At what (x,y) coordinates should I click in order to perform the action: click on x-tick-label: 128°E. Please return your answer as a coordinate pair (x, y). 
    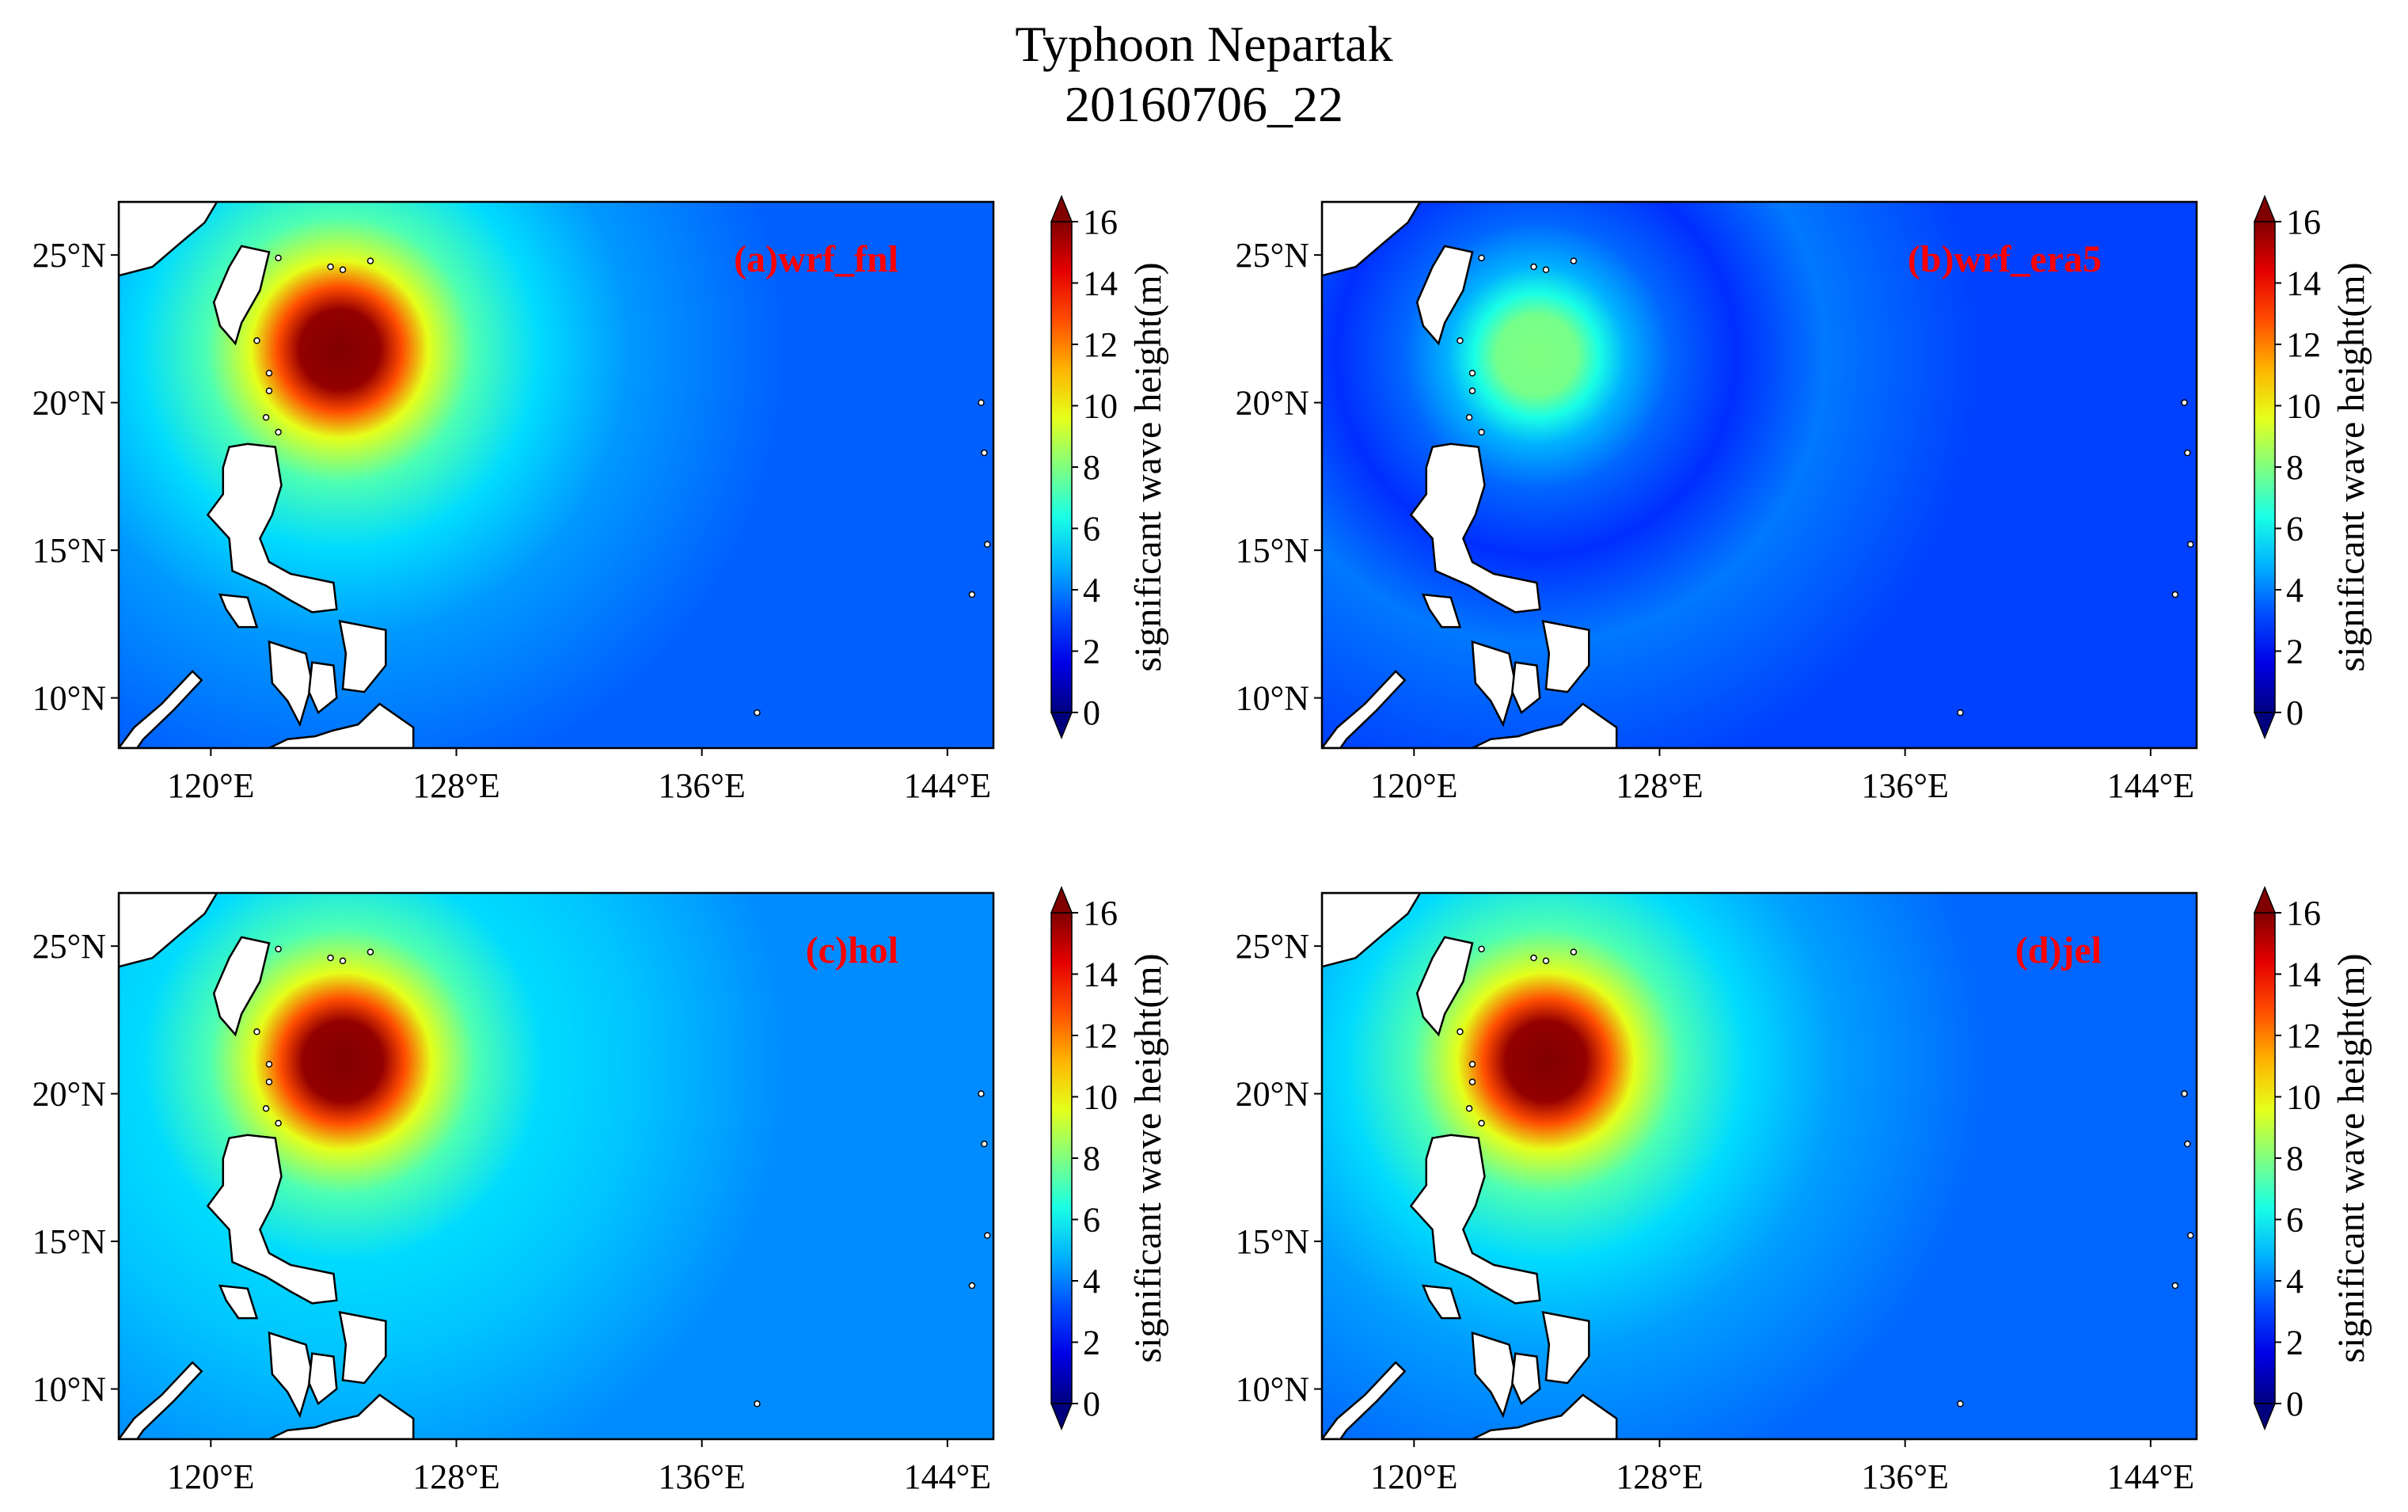
    Looking at the image, I should click on (1659, 1476).